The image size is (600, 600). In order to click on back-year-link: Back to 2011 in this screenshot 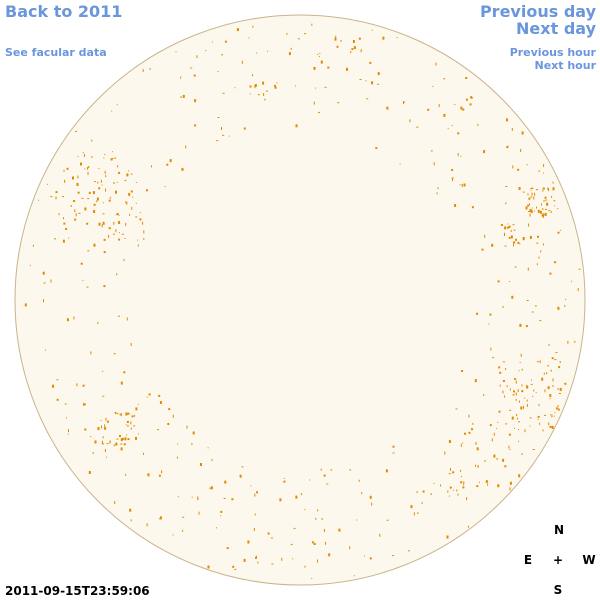, I will do `click(63, 11)`.